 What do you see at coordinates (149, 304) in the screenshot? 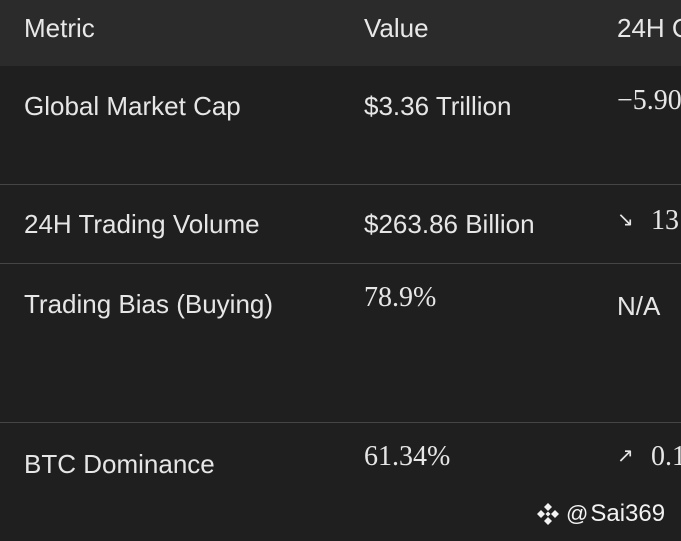
I see `metric-label: Trading Bias (Buying)` at bounding box center [149, 304].